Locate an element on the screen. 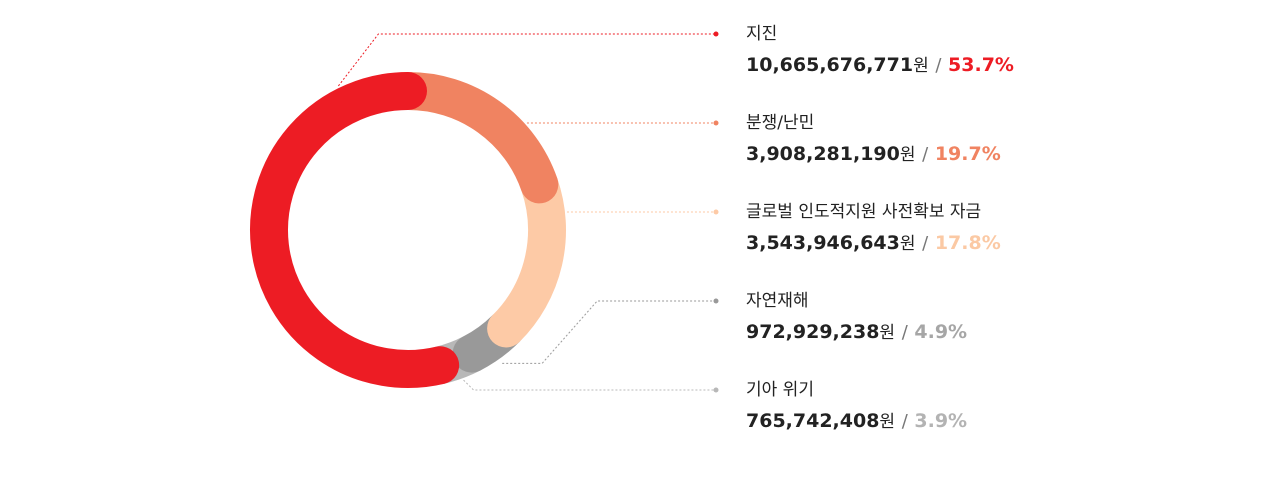 Image resolution: width=1280 pixels, height=478 pixels. leader-line-earthquake is located at coordinates (527, 60).